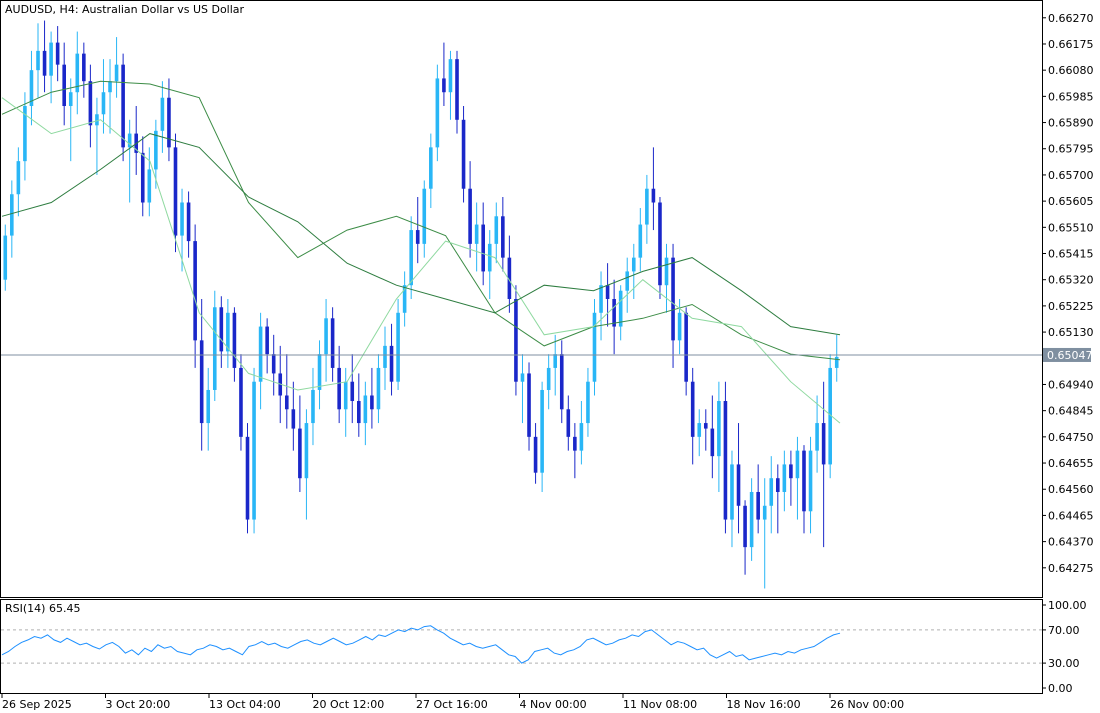  I want to click on rsi-layer: 100.00 70.00 30.00 0.00, so click(544, 647).